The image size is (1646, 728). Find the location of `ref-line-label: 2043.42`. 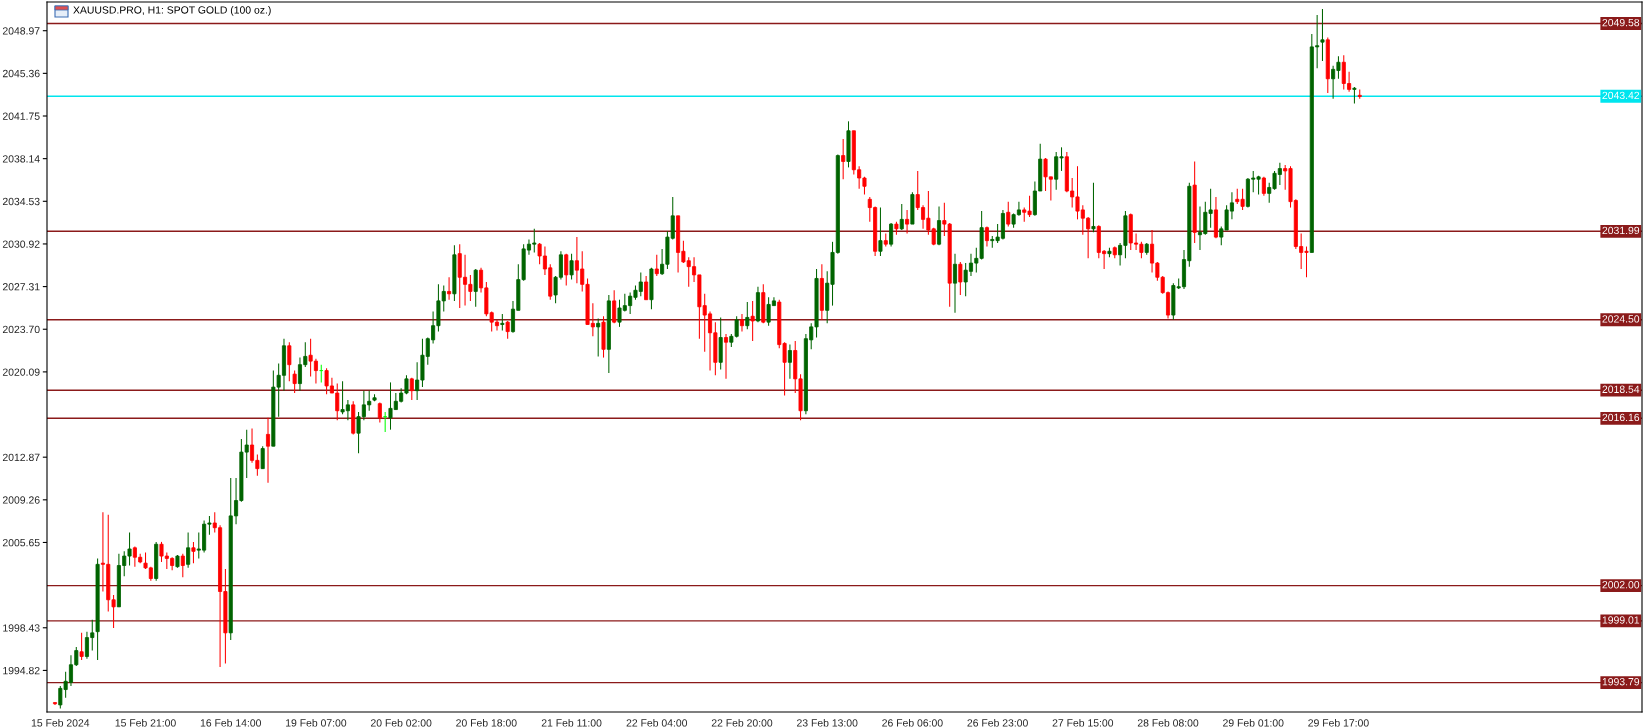

ref-line-label: 2043.42 is located at coordinates (1621, 95).